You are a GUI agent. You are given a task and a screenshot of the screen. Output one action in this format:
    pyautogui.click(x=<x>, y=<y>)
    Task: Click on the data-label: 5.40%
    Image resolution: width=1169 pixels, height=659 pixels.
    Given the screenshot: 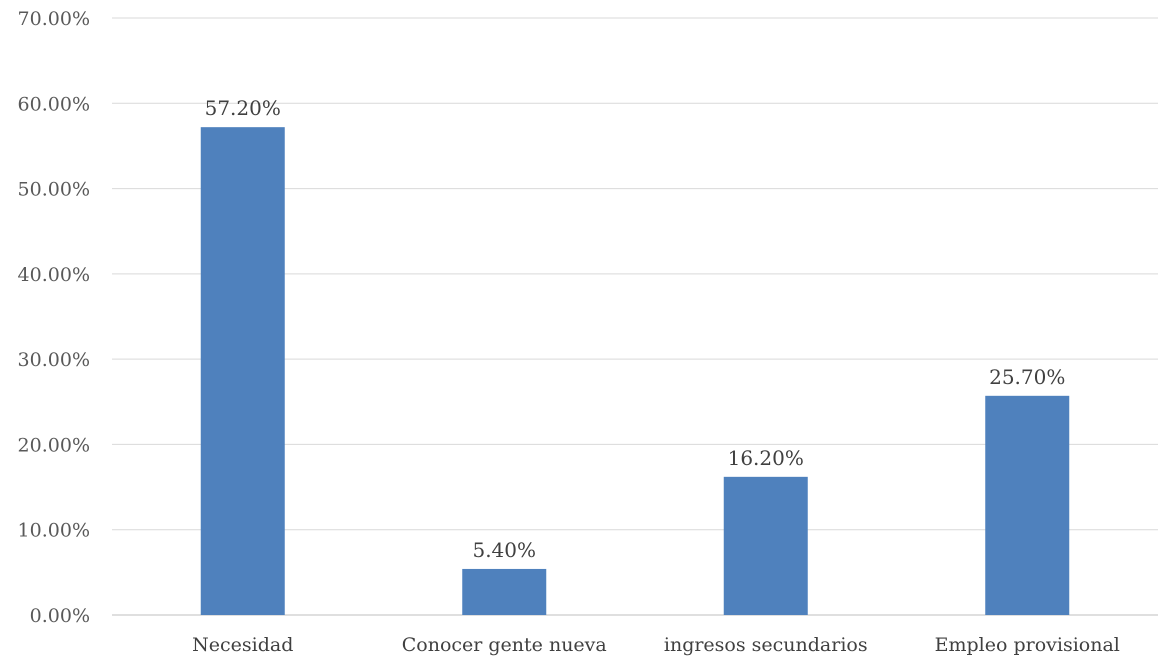 What is the action you would take?
    pyautogui.click(x=504, y=550)
    